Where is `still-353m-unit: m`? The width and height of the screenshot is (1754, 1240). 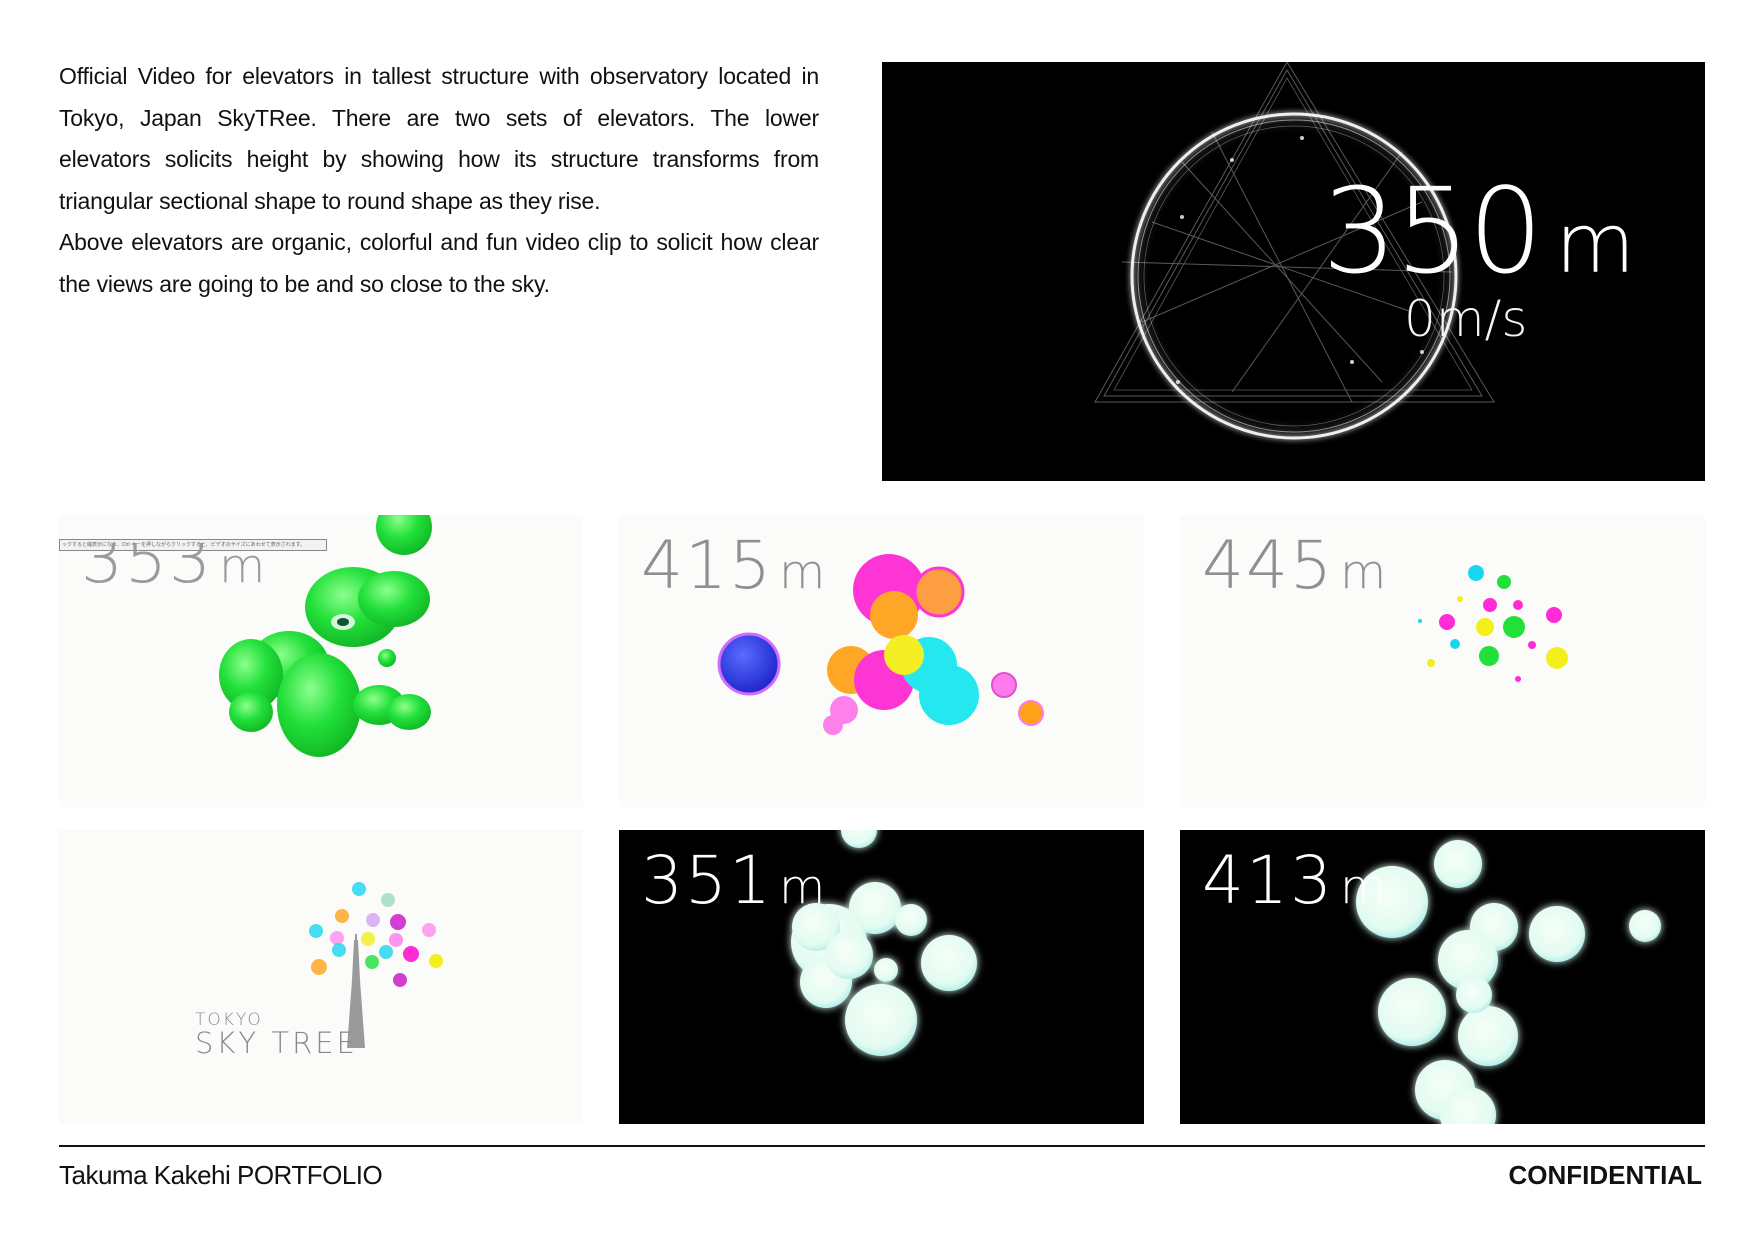 still-353m-unit: m is located at coordinates (242, 566).